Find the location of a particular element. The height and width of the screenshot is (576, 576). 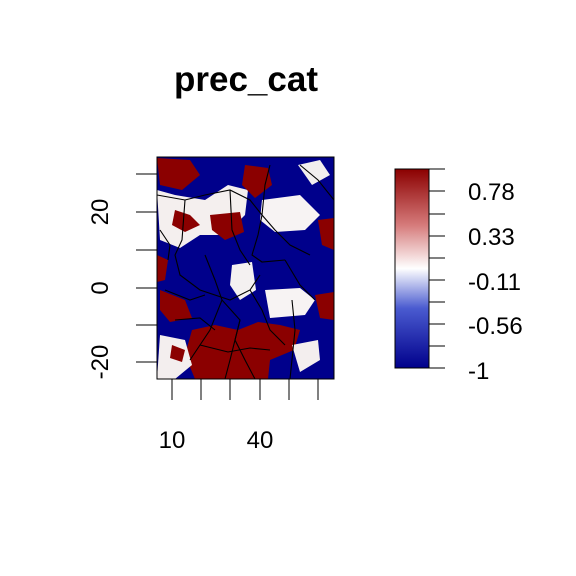

y-tick-label: 0 is located at coordinates (100, 287).